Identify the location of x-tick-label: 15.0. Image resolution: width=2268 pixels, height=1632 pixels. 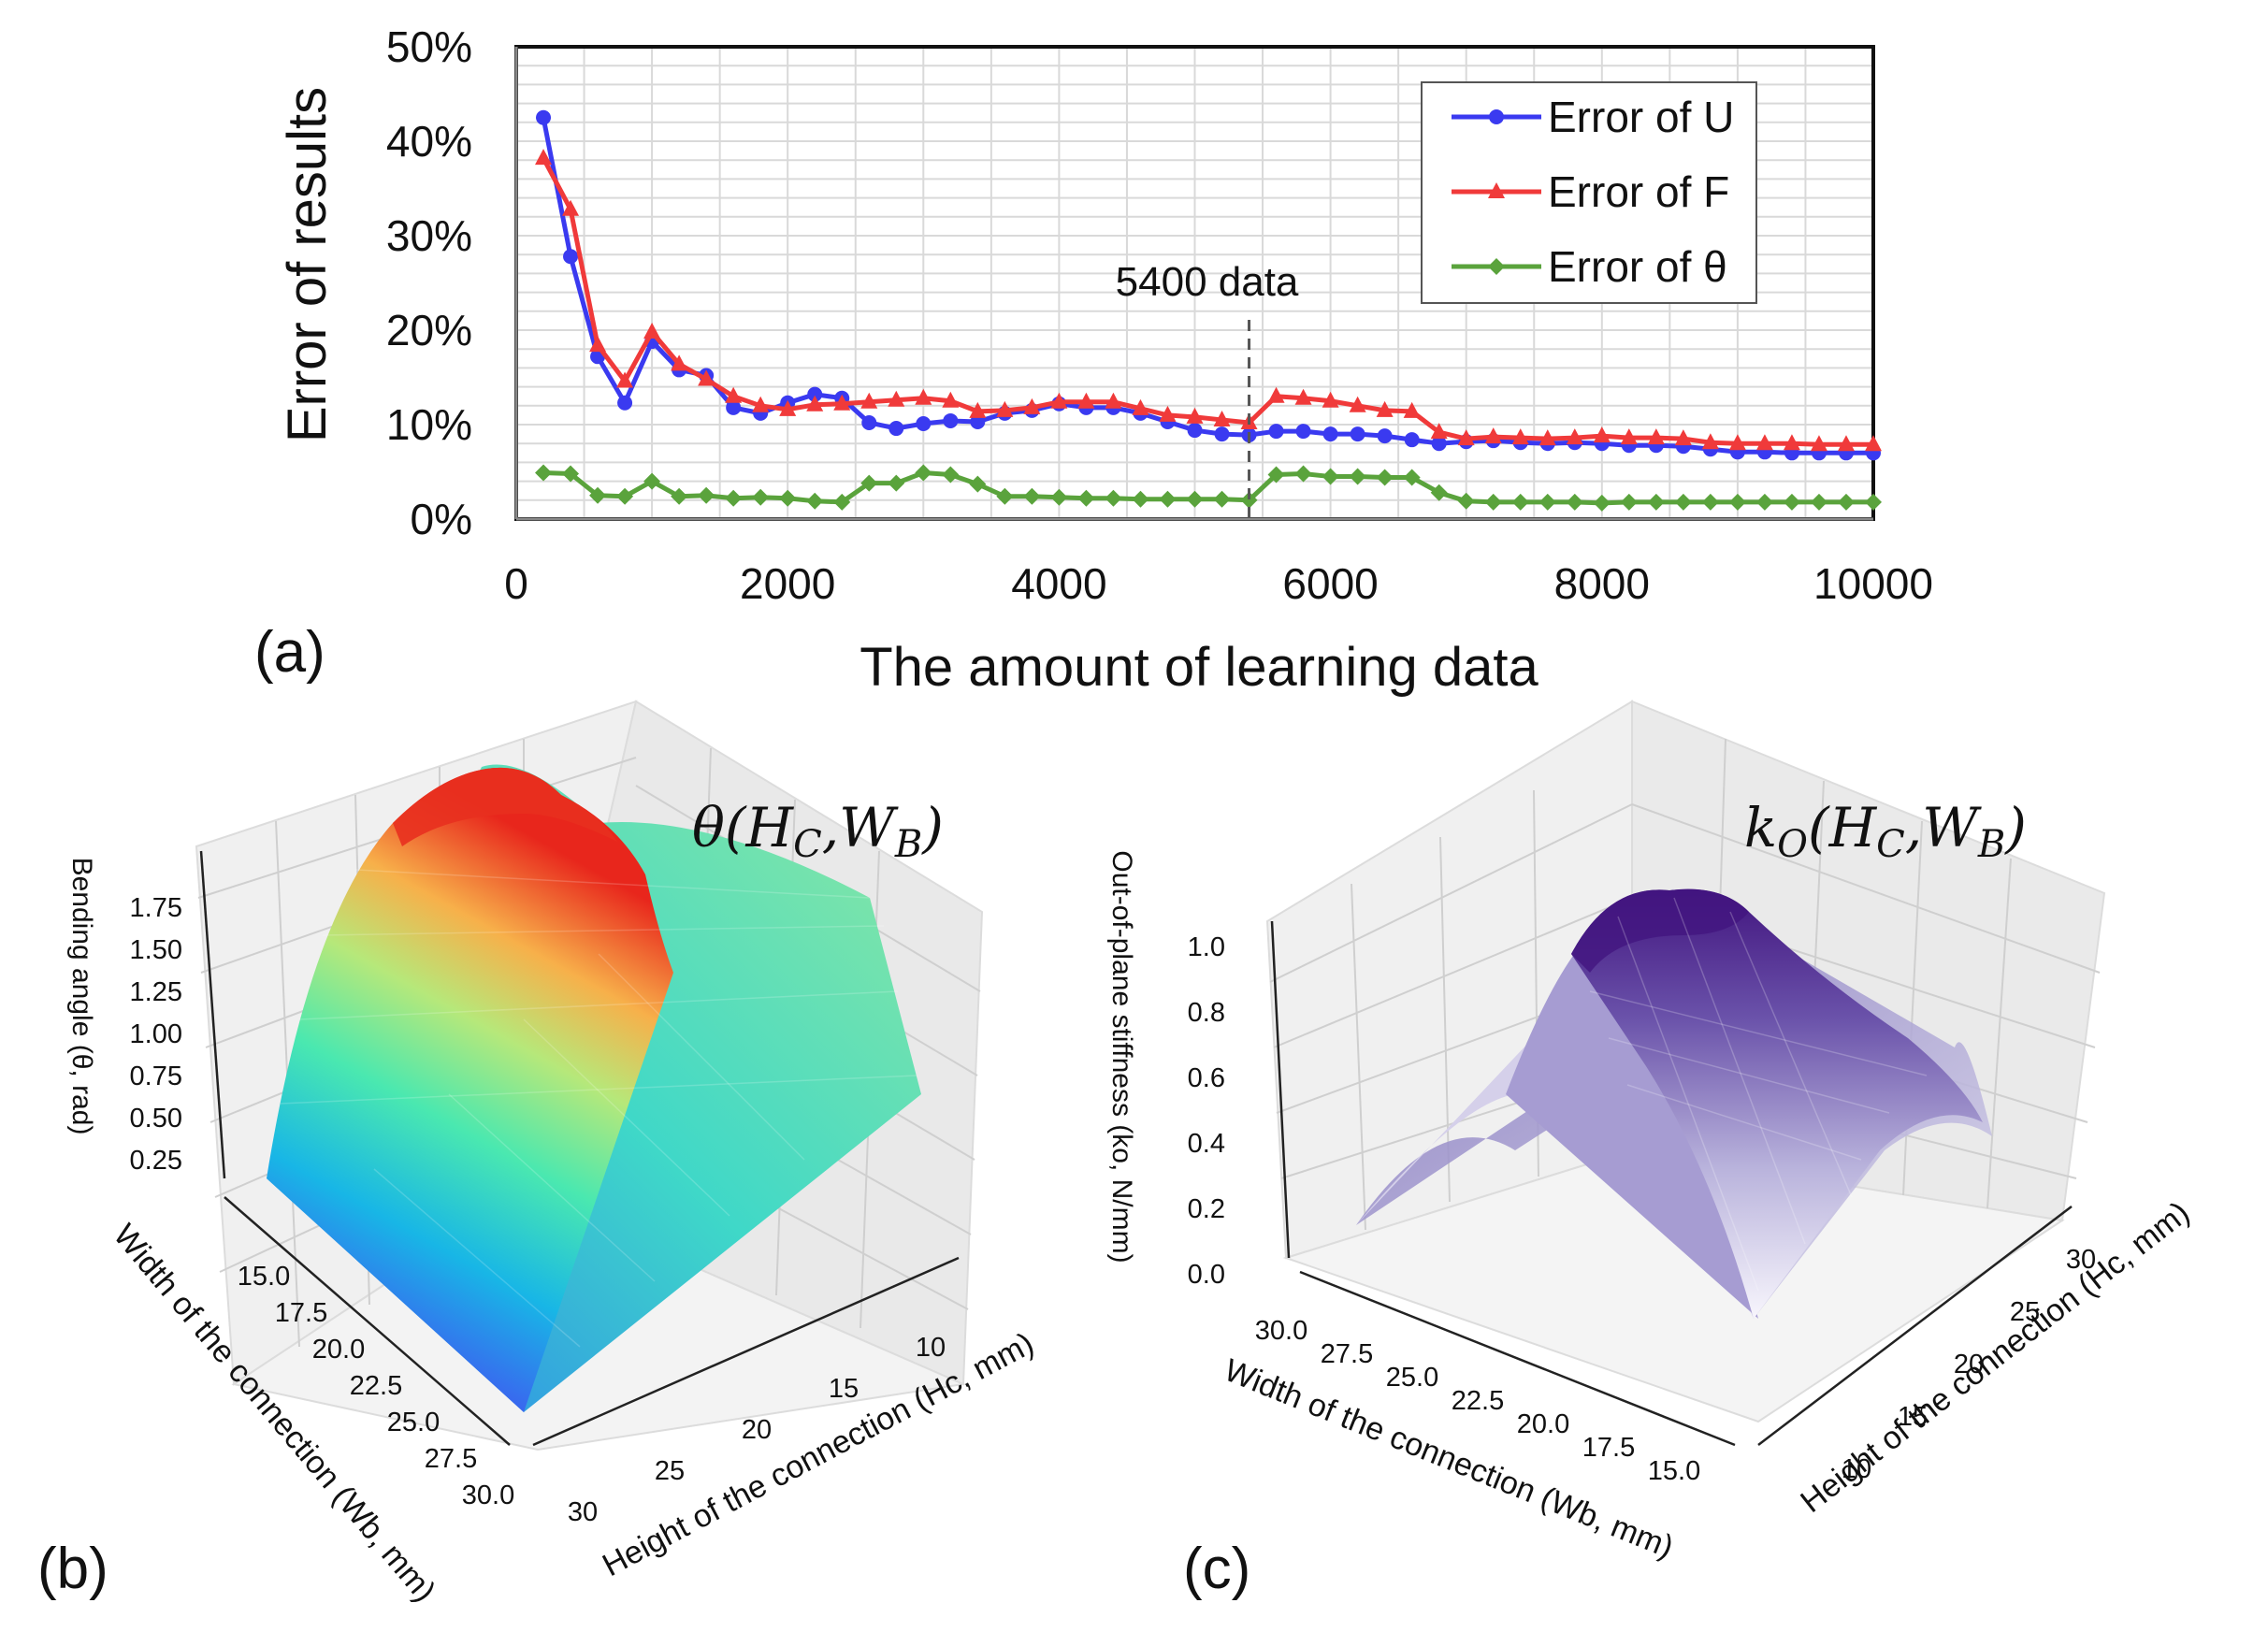
(264, 1277).